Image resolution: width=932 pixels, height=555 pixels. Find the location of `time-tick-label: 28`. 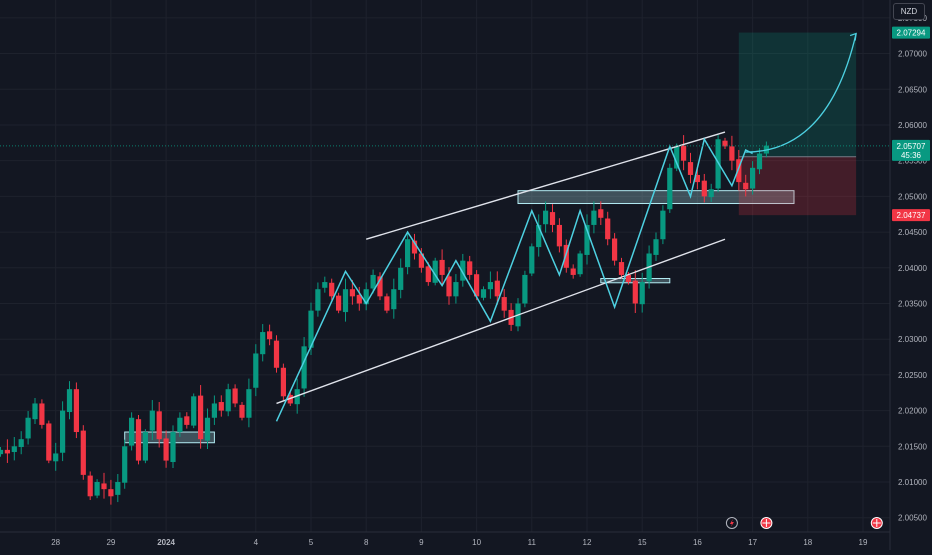

time-tick-label: 28 is located at coordinates (55, 542).